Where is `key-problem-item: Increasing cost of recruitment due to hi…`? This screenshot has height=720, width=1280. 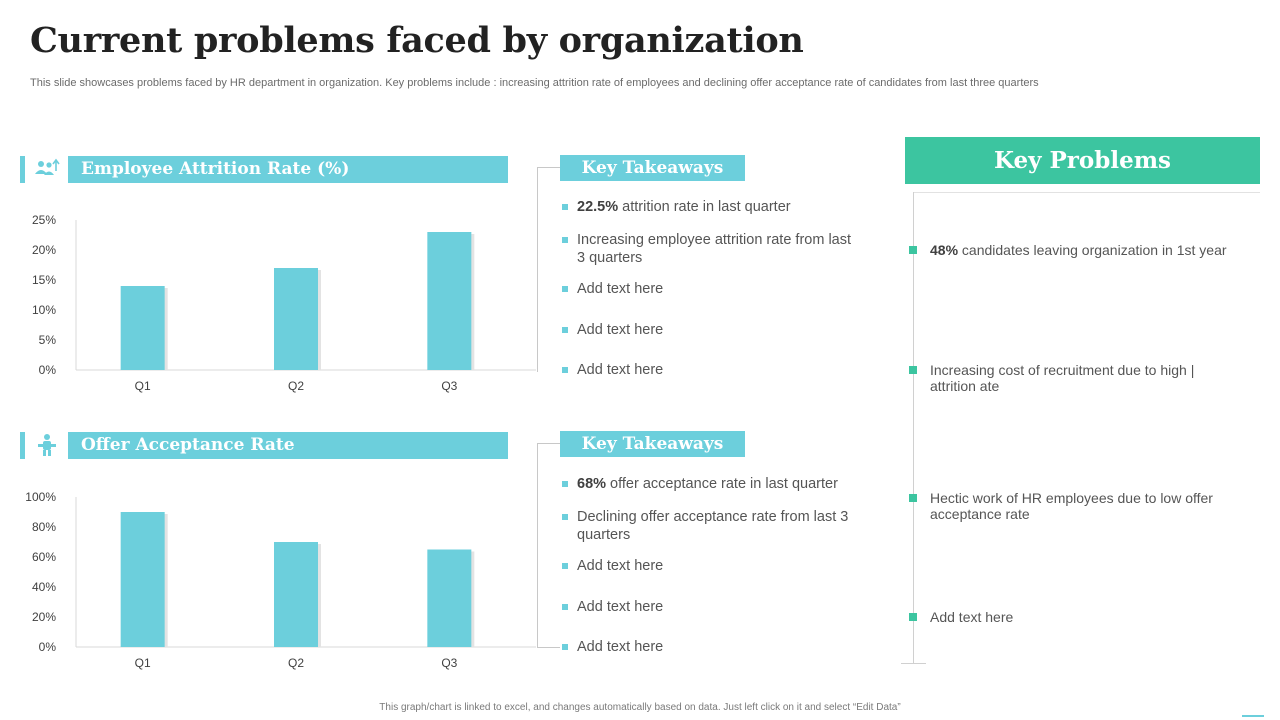
key-problem-item: Increasing cost of recruitment due to hi… is located at coordinates (1071, 378).